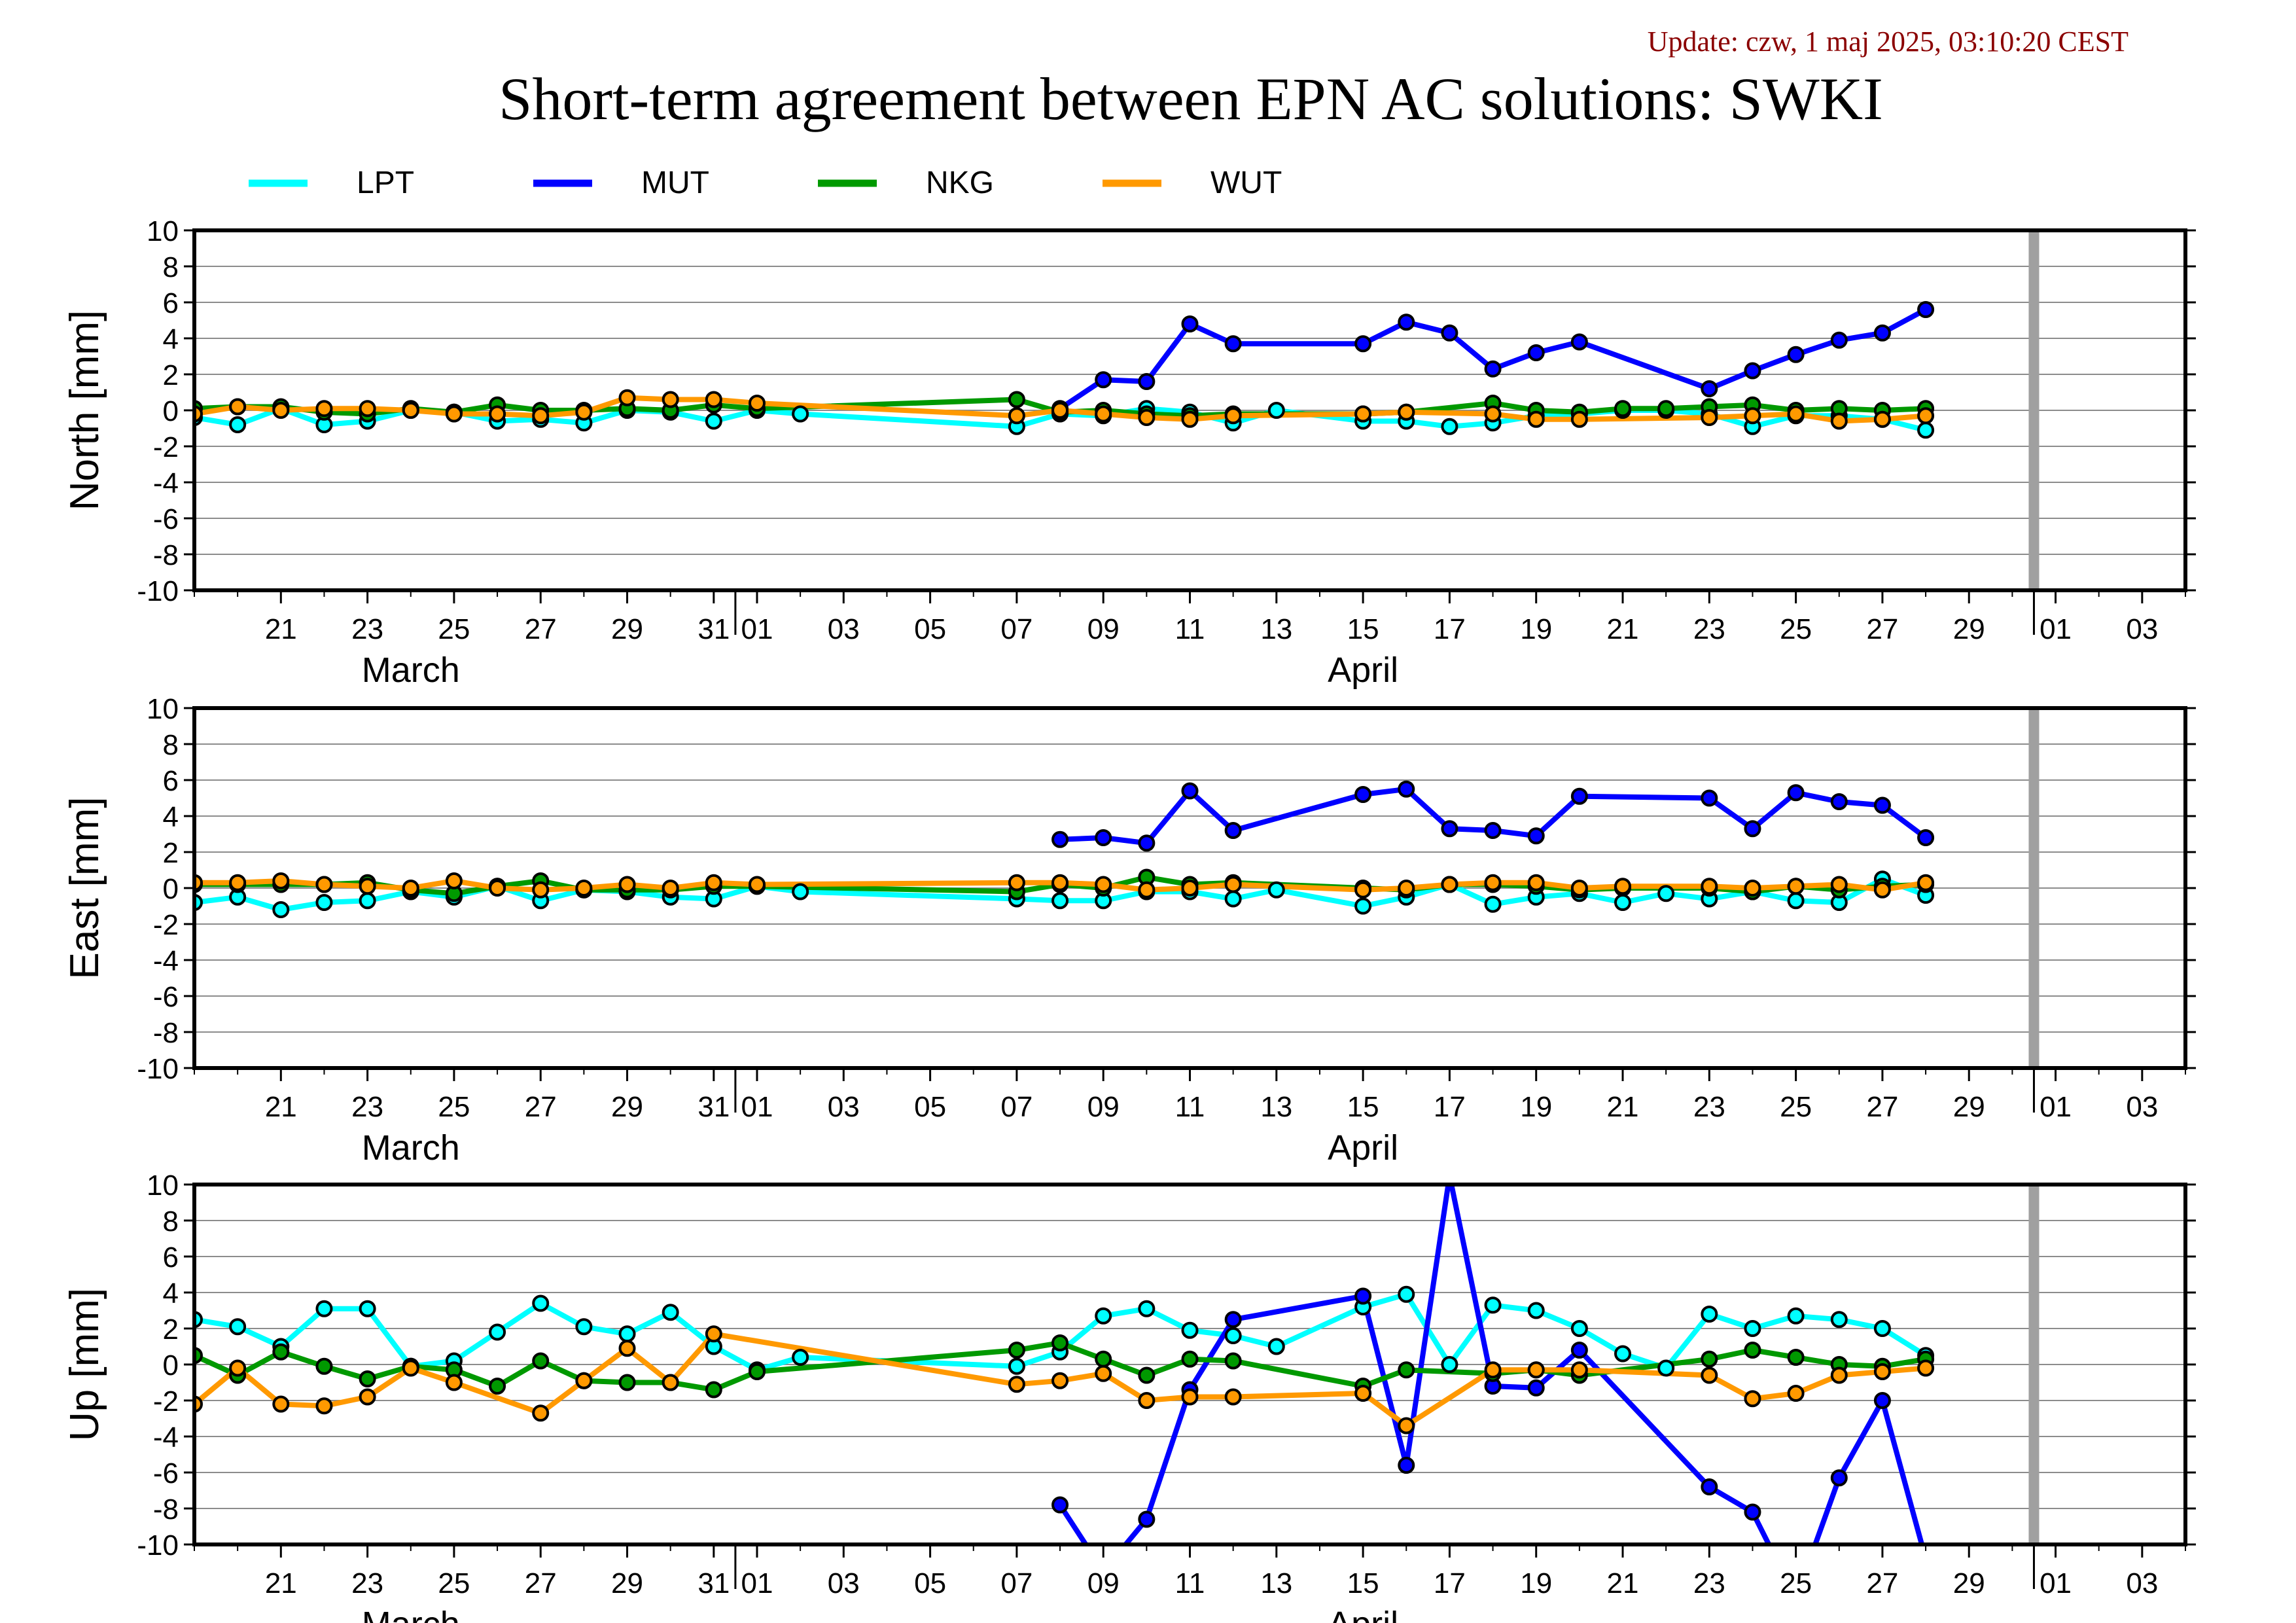 The image size is (2296, 1623). I want to click on x-tick-label: 07, so click(1017, 629).